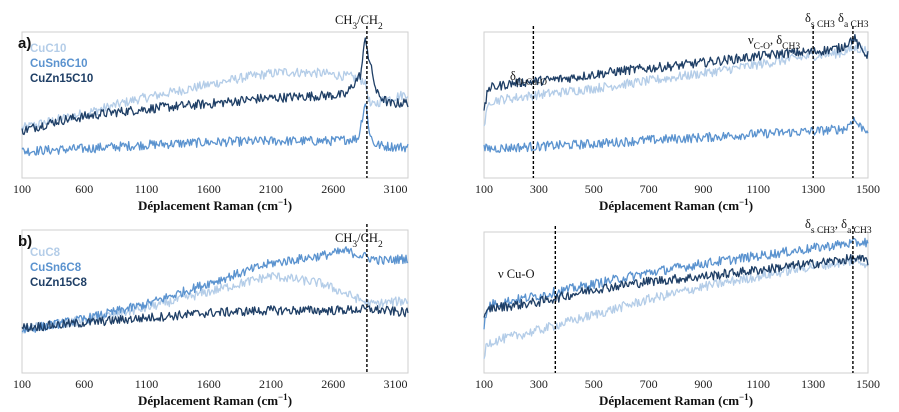  What do you see at coordinates (838, 226) in the screenshot?
I see `marker-label: δs CH3, δa CH3` at bounding box center [838, 226].